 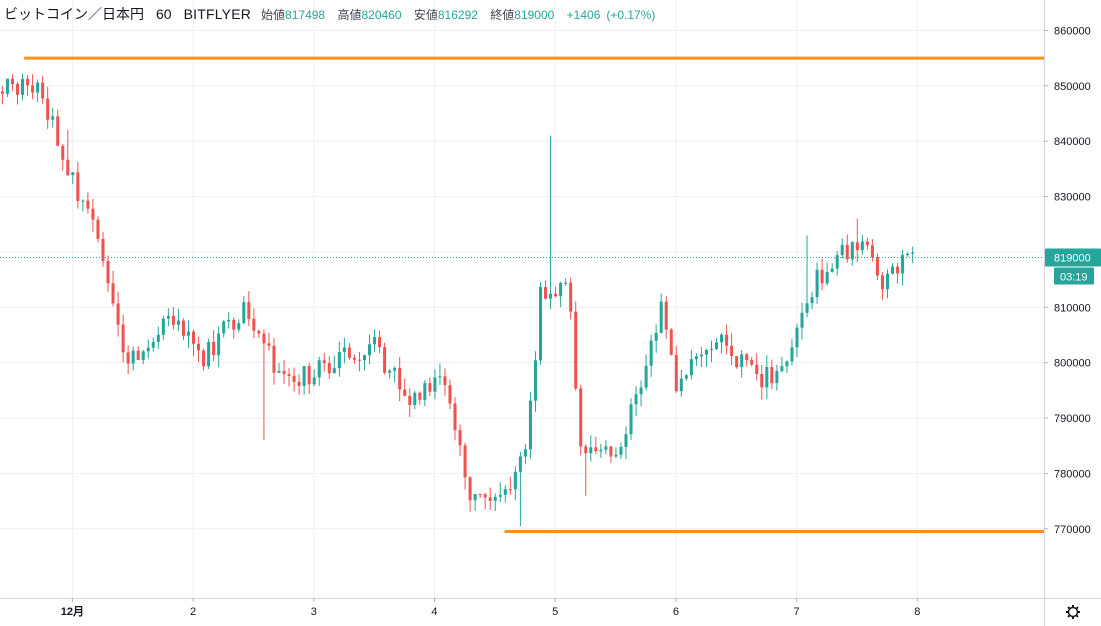 What do you see at coordinates (797, 612) in the screenshot?
I see `x-tick-label: 7` at bounding box center [797, 612].